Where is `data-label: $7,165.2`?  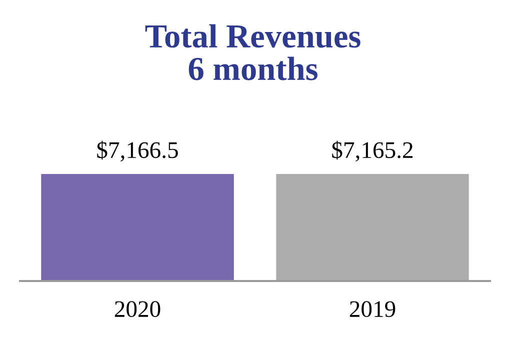 data-label: $7,165.2 is located at coordinates (372, 151).